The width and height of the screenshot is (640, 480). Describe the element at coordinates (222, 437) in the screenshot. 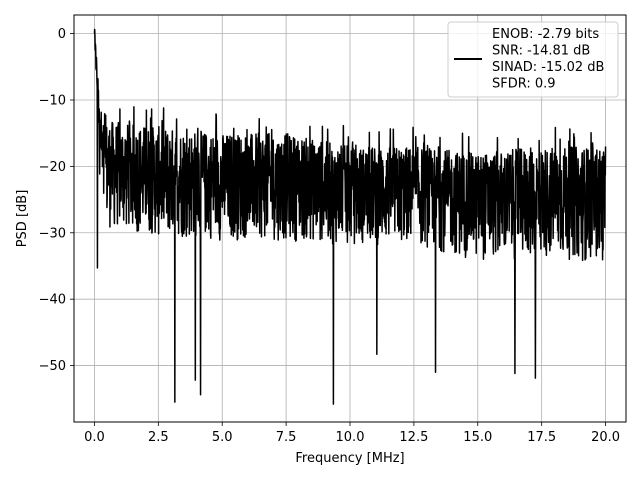

I see `x-tick-label: 5.0` at that location.